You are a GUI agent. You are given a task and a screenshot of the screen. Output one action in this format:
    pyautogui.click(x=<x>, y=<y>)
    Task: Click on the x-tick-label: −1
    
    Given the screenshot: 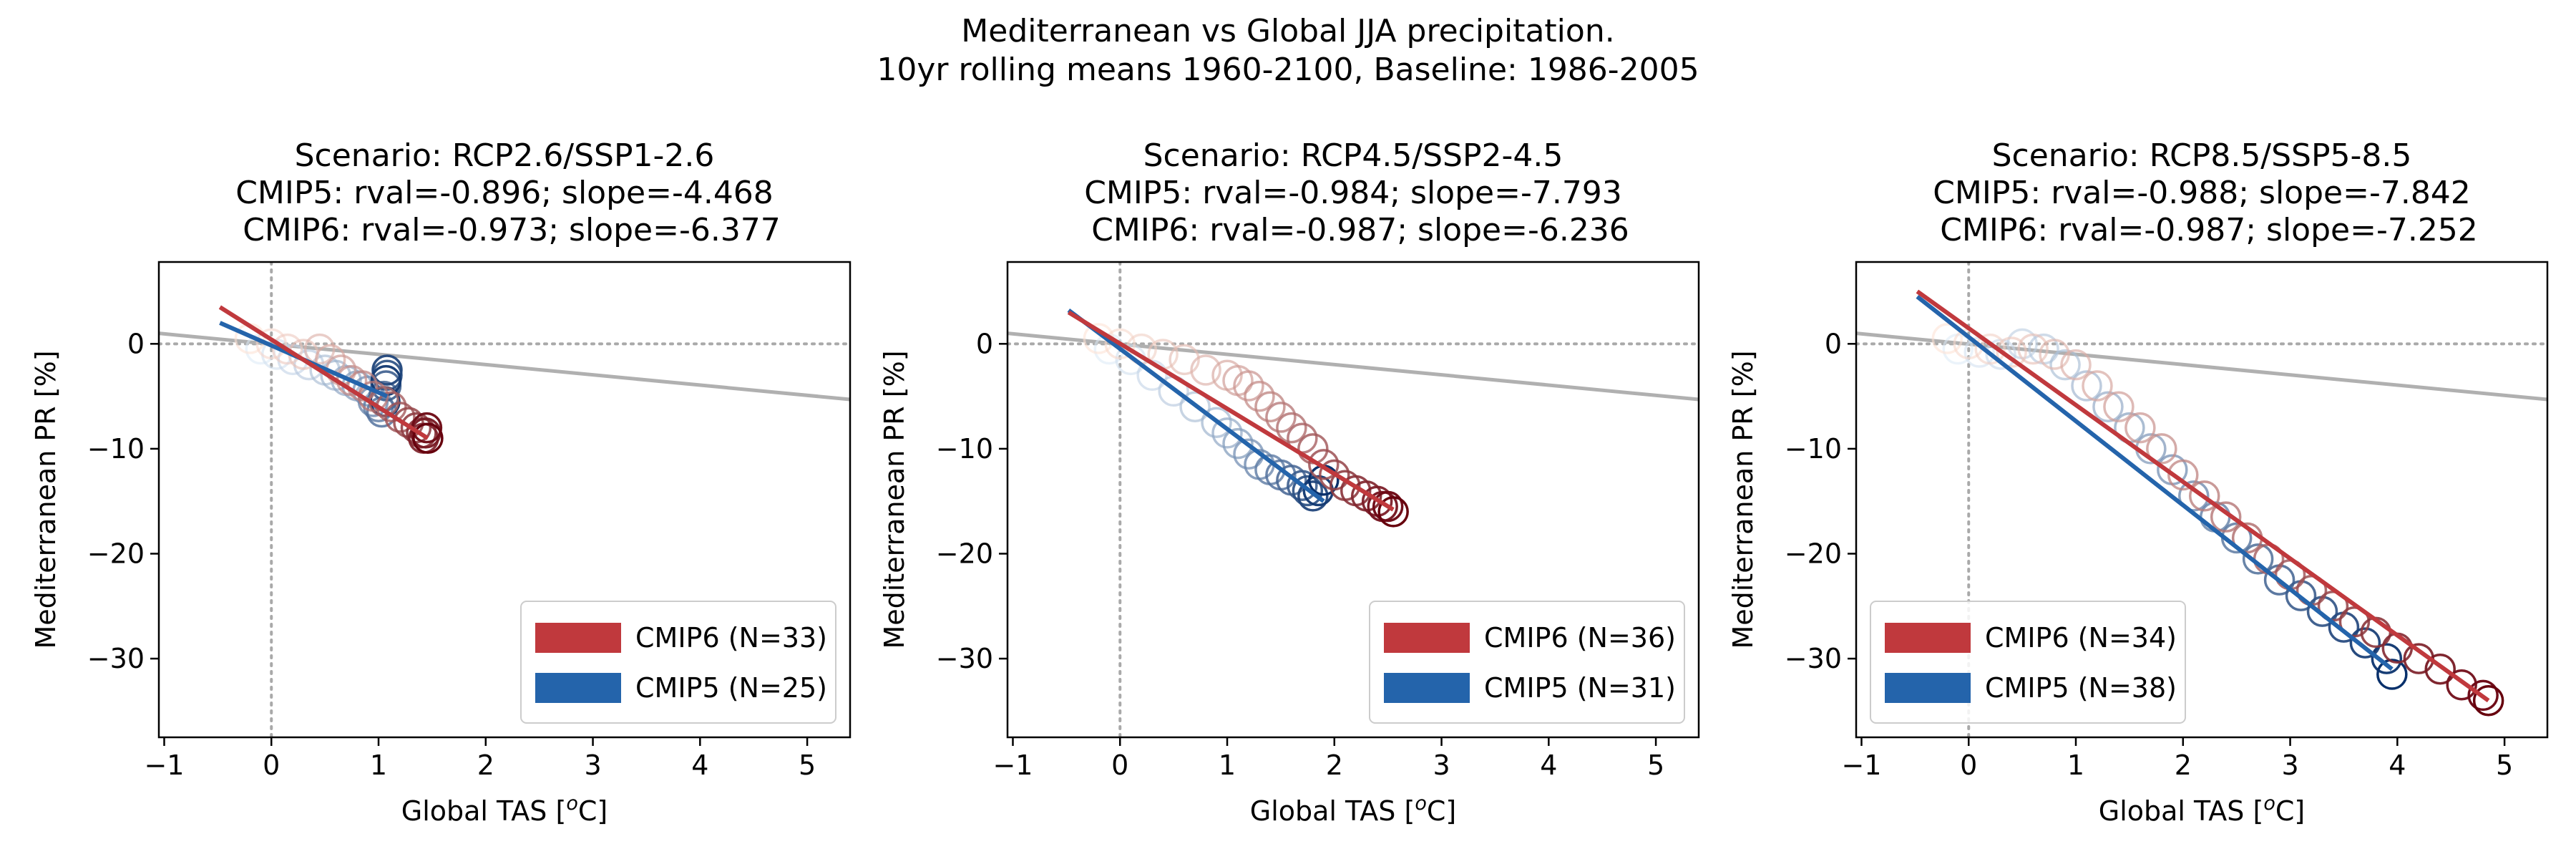 What is the action you would take?
    pyautogui.click(x=1012, y=765)
    